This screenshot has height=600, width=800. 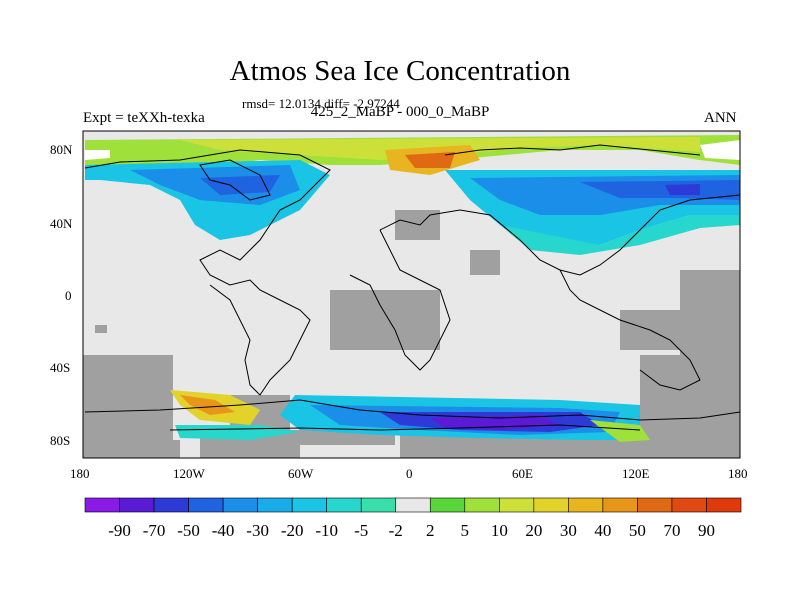 I want to click on colorbar-label: -2, so click(x=396, y=530).